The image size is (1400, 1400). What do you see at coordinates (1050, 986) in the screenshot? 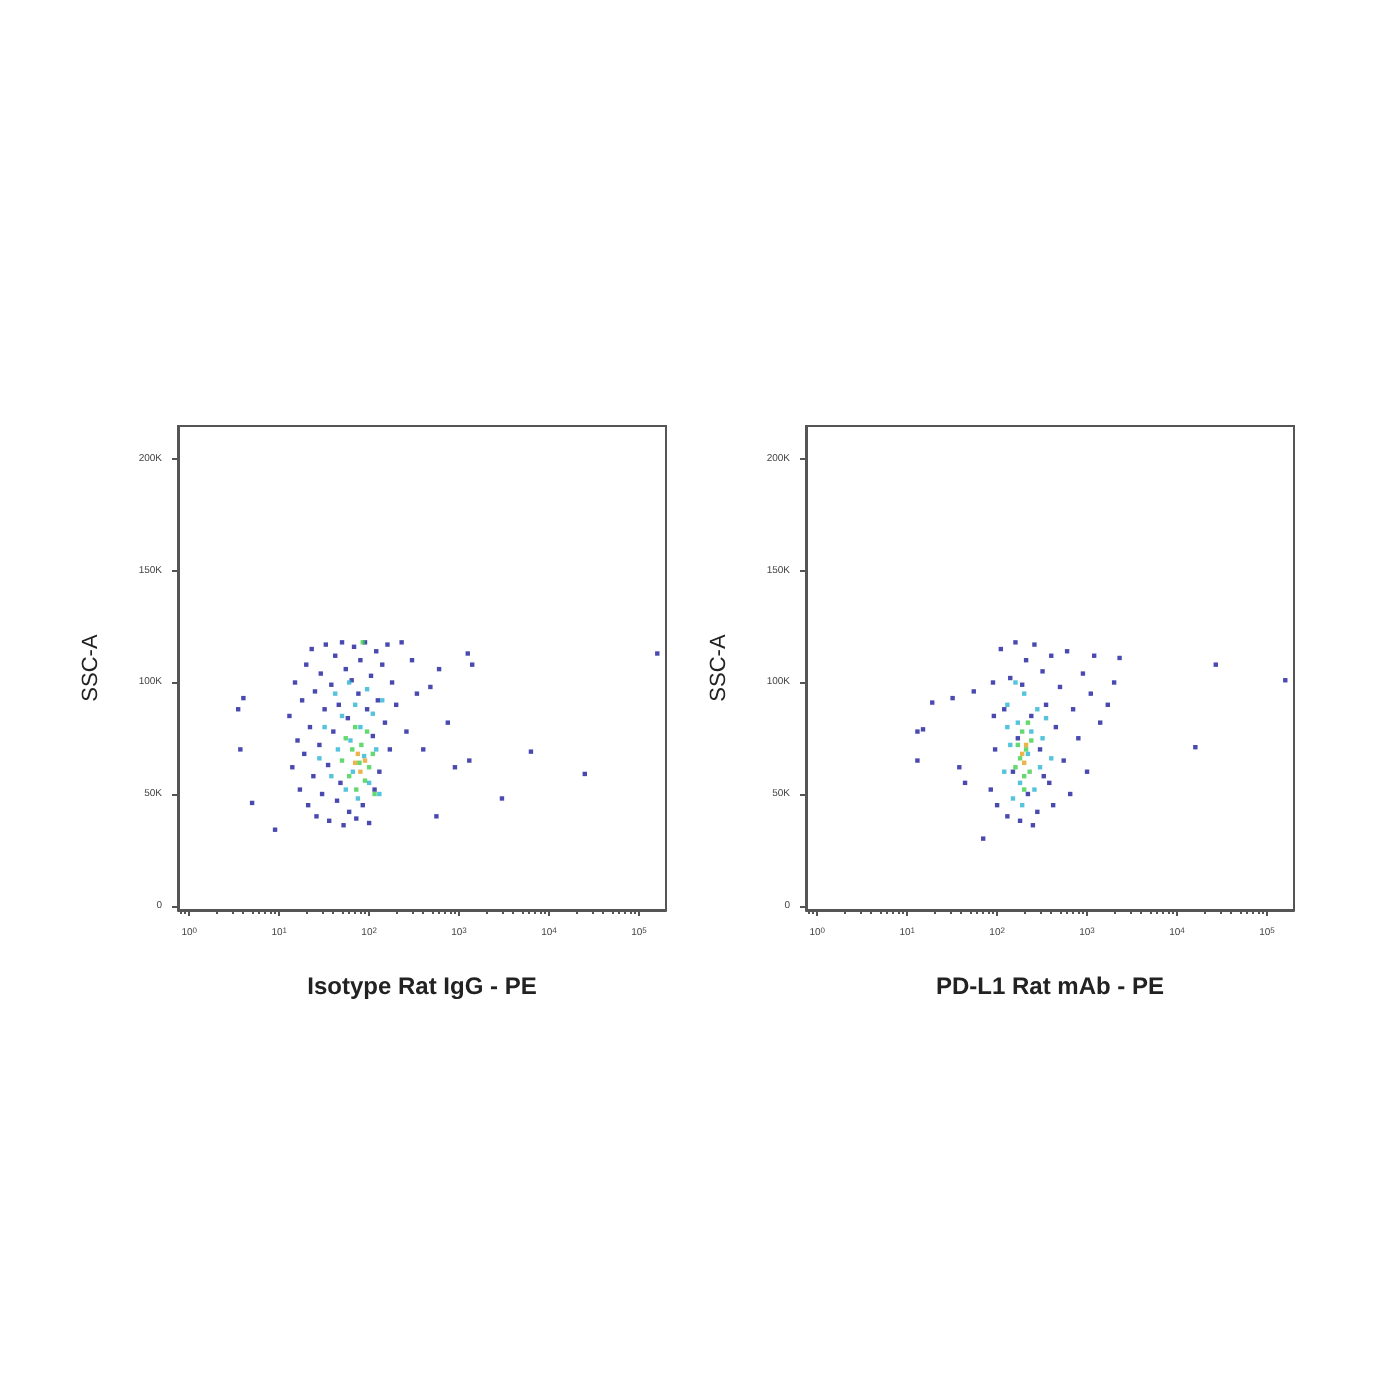
I see `x-axis-title: PD-L1 Rat mAb - PE` at bounding box center [1050, 986].